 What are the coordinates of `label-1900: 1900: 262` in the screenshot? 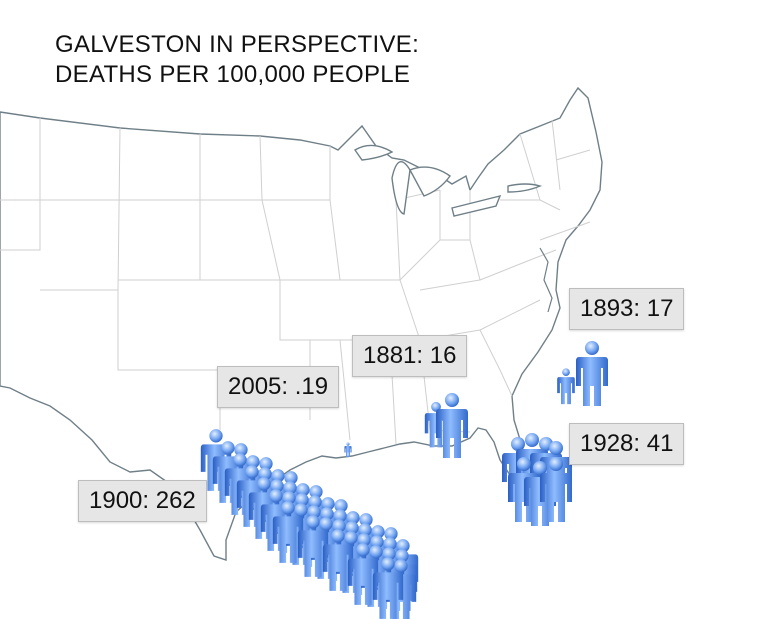 It's located at (142, 501).